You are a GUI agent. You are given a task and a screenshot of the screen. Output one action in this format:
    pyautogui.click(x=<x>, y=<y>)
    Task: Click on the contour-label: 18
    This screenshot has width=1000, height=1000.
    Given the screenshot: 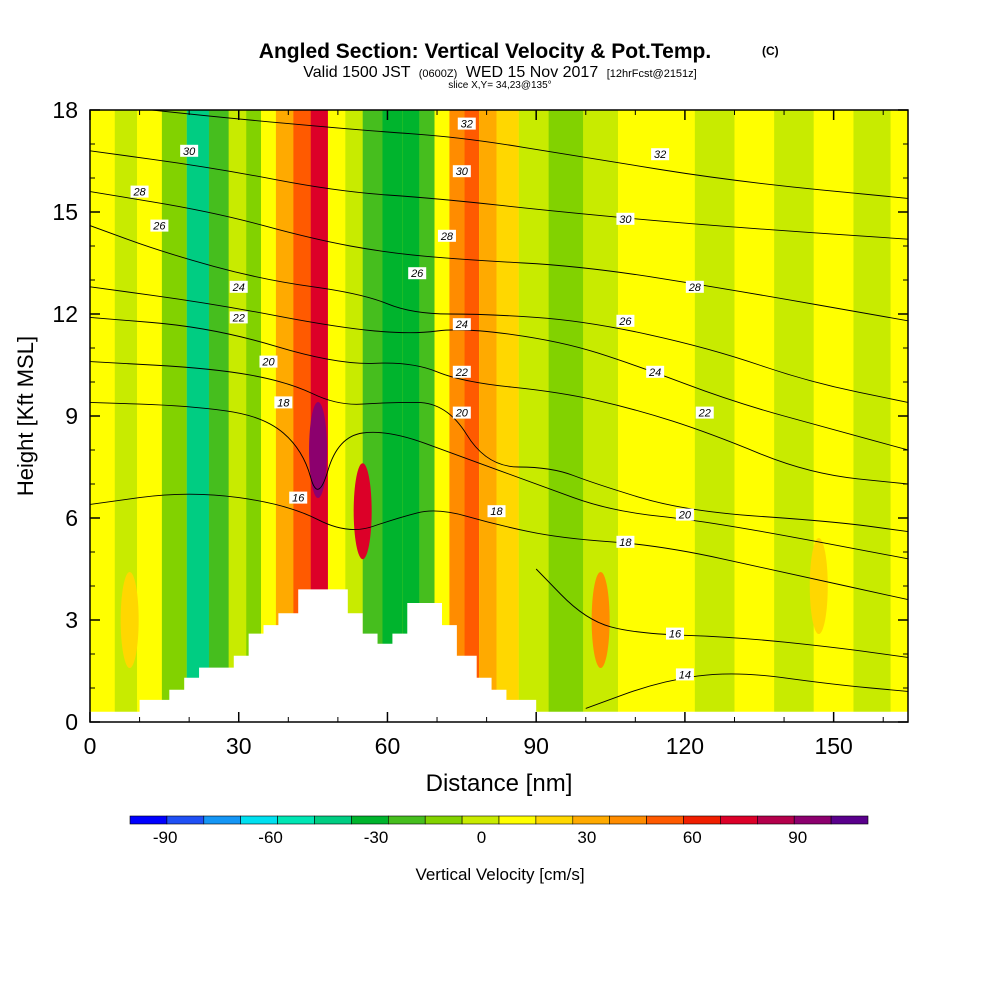 What is the action you would take?
    pyautogui.click(x=283, y=403)
    